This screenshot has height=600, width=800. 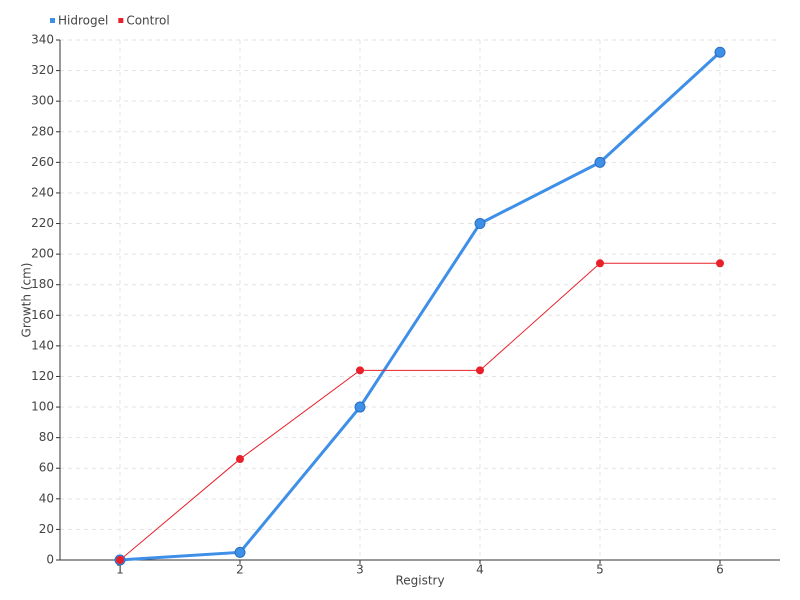 What do you see at coordinates (42, 40) in the screenshot?
I see `y-tick-label: 340` at bounding box center [42, 40].